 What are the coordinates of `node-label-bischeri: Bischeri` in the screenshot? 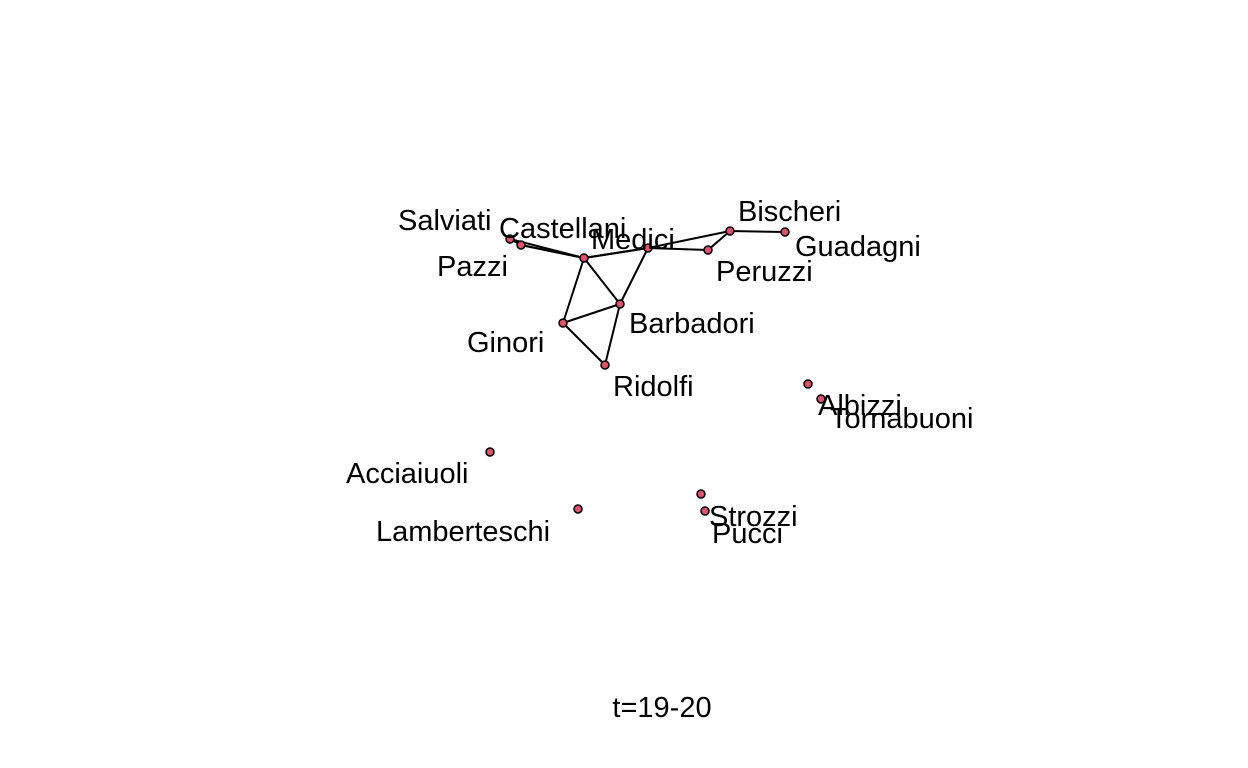 It's located at (789, 212).